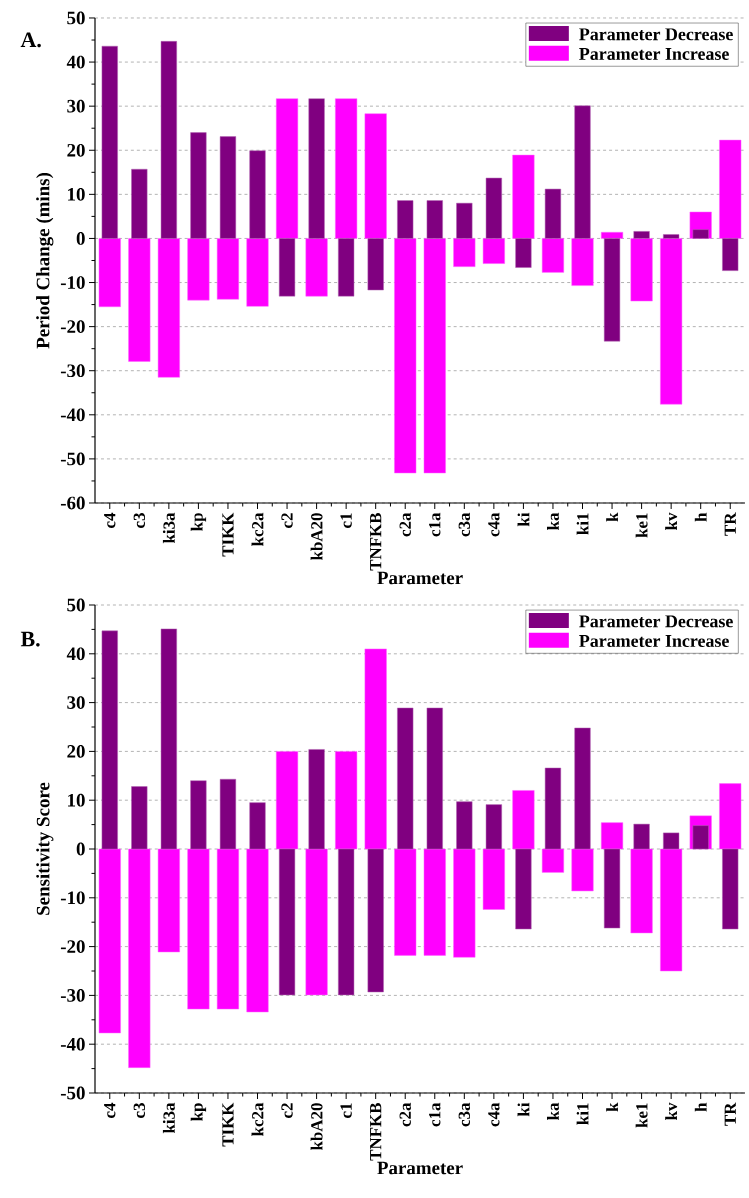 The image size is (749, 1198). Describe the element at coordinates (464, 1114) in the screenshot. I see `x-tick-label: c3a` at that location.